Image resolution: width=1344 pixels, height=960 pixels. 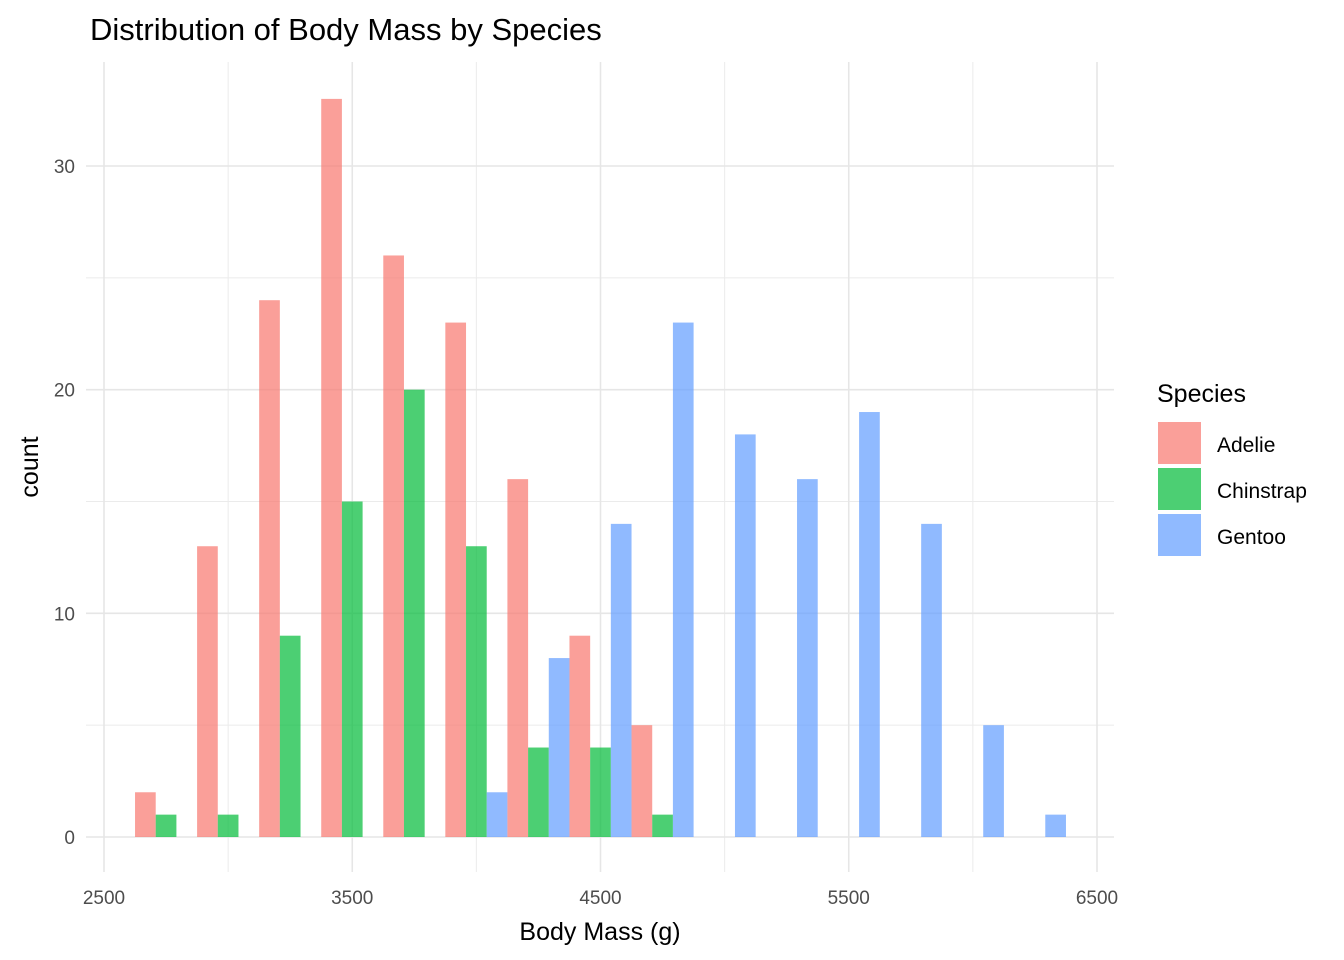 I want to click on x-tick-labels: 2500 3500 4500 5500 6500, so click(x=600, y=898).